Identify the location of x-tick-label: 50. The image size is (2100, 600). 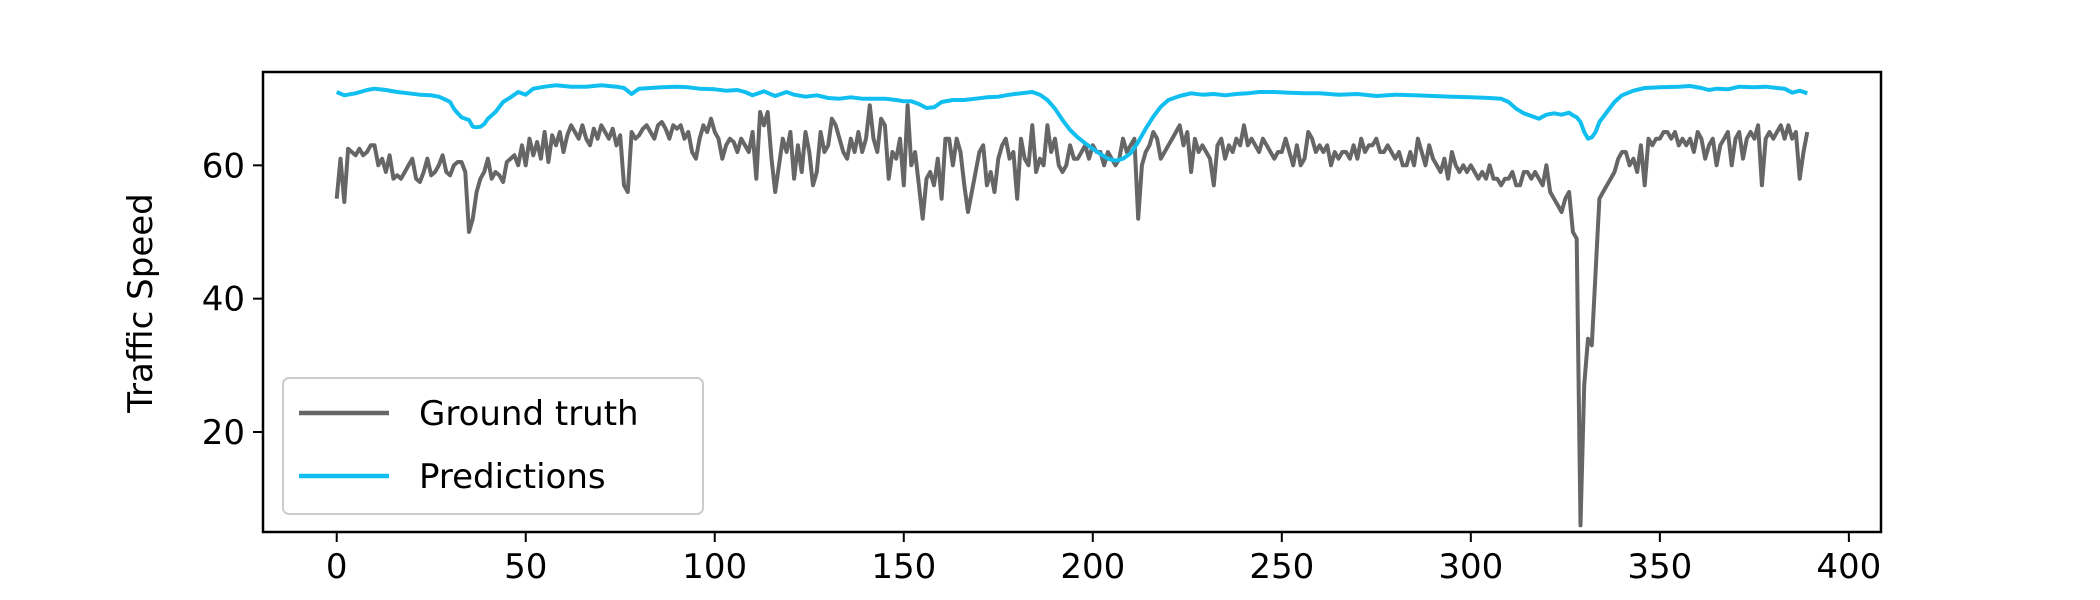
(525, 567).